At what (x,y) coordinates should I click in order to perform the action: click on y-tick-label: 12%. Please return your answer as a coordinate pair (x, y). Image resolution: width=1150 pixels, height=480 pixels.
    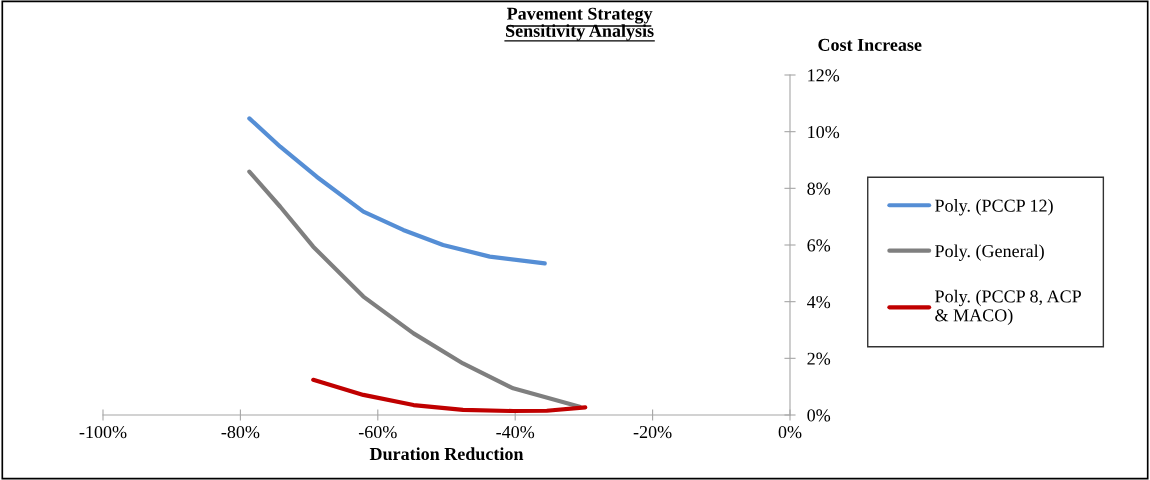
    Looking at the image, I should click on (824, 75).